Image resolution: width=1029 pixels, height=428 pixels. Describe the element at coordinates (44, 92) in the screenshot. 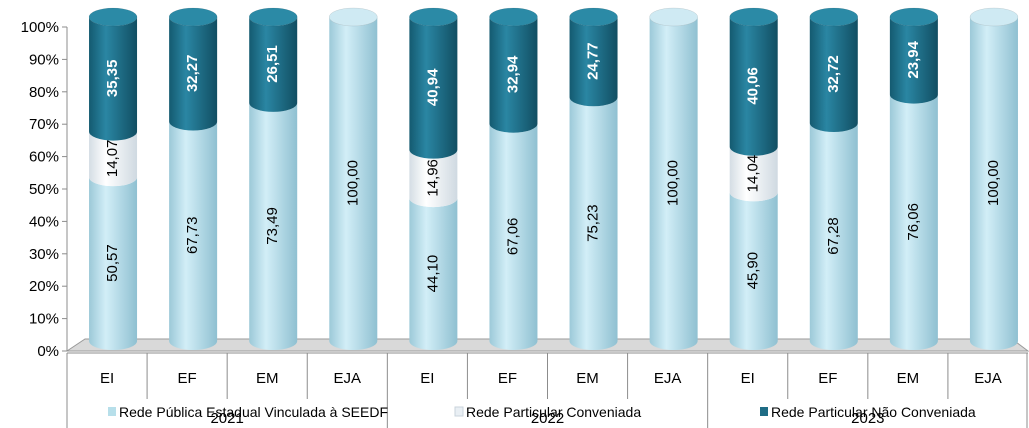

I see `y-tick-label: 80%` at that location.